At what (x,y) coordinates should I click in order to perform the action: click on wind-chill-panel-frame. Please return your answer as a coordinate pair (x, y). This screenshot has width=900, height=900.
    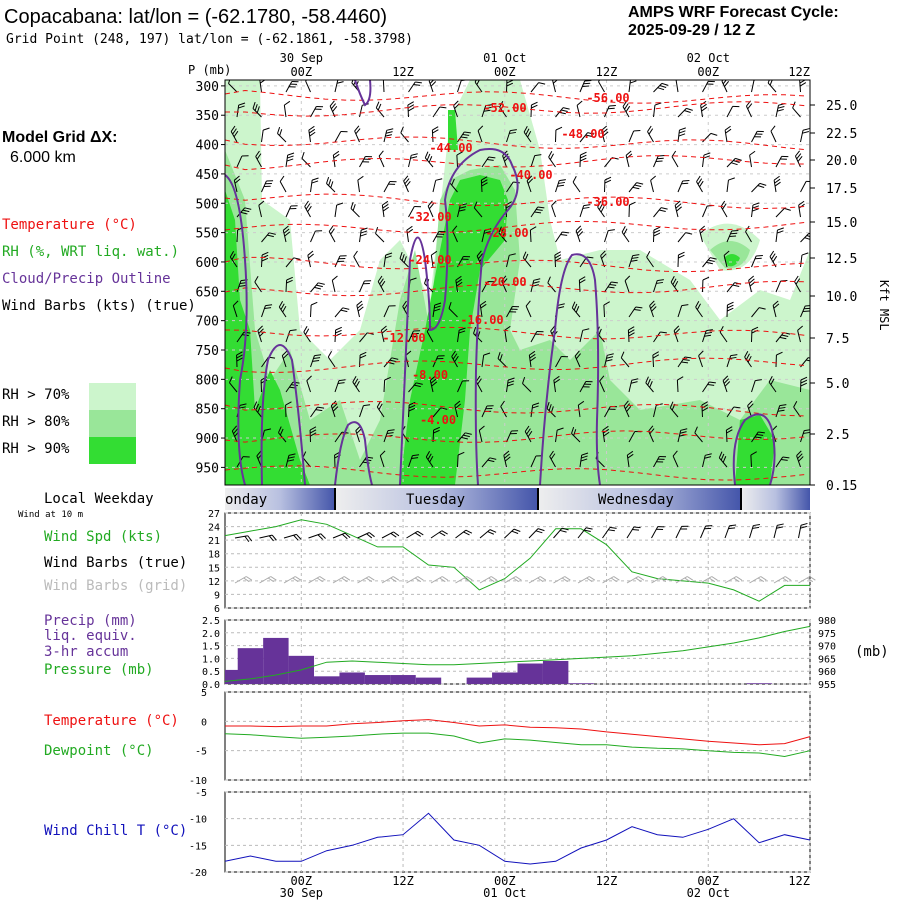
    Looking at the image, I should click on (517, 832).